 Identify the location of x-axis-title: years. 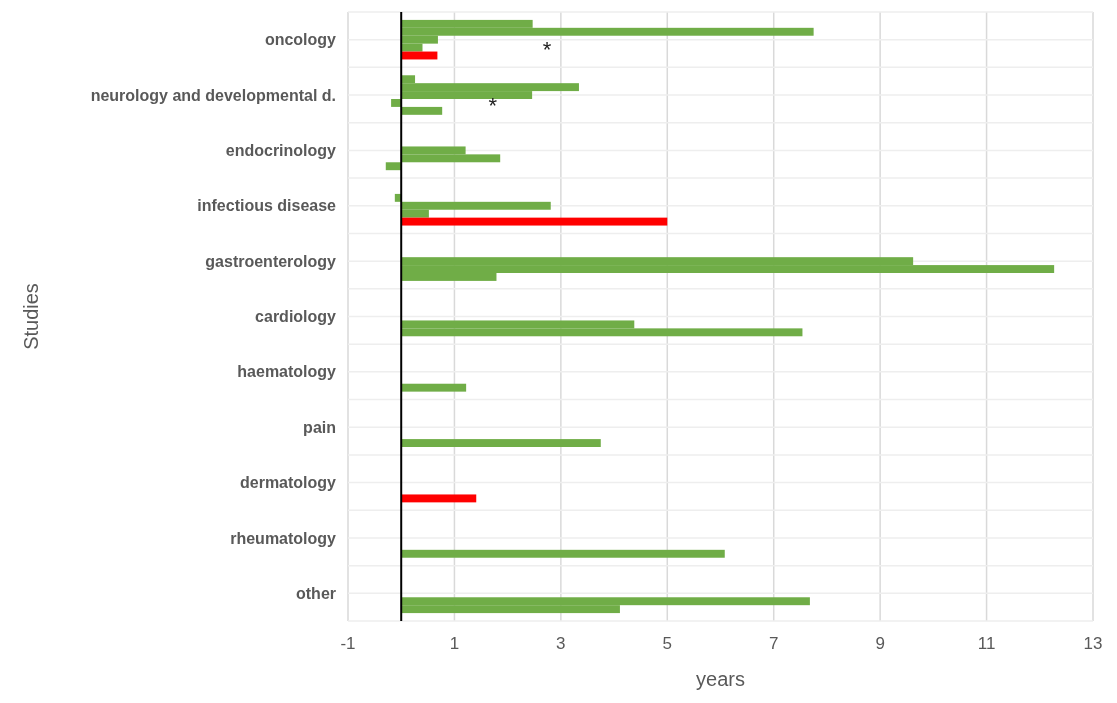
(720, 679).